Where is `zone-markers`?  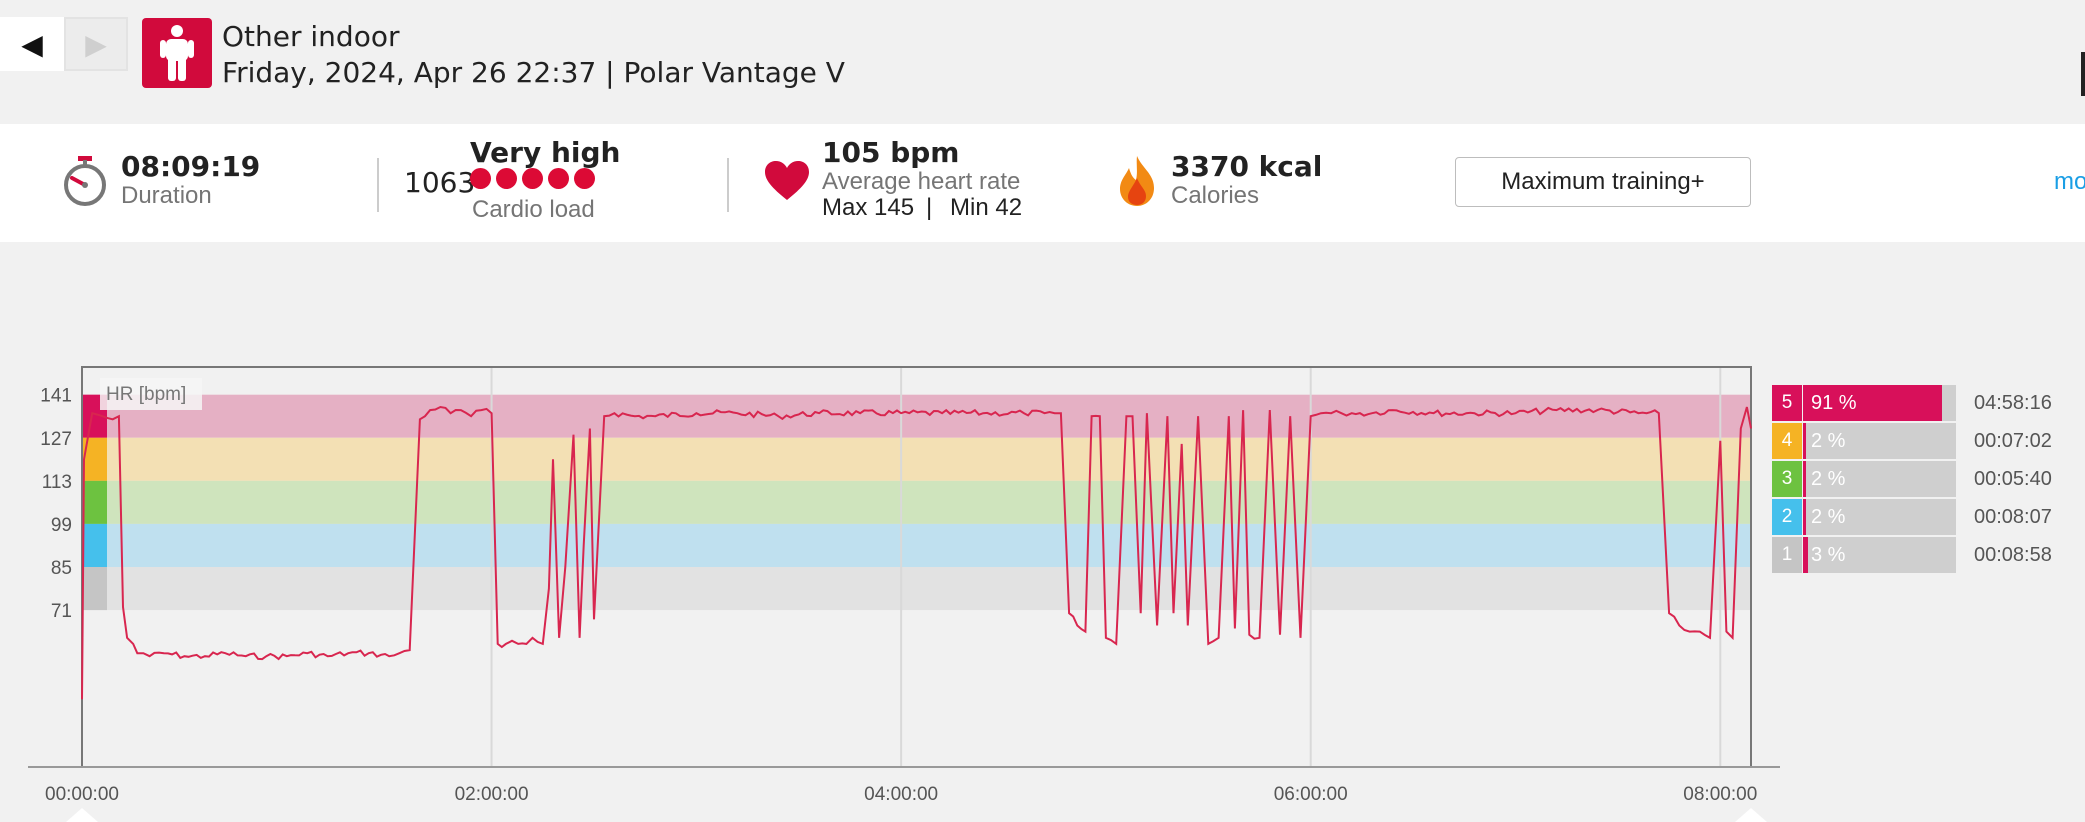
zone-markers is located at coordinates (95, 502).